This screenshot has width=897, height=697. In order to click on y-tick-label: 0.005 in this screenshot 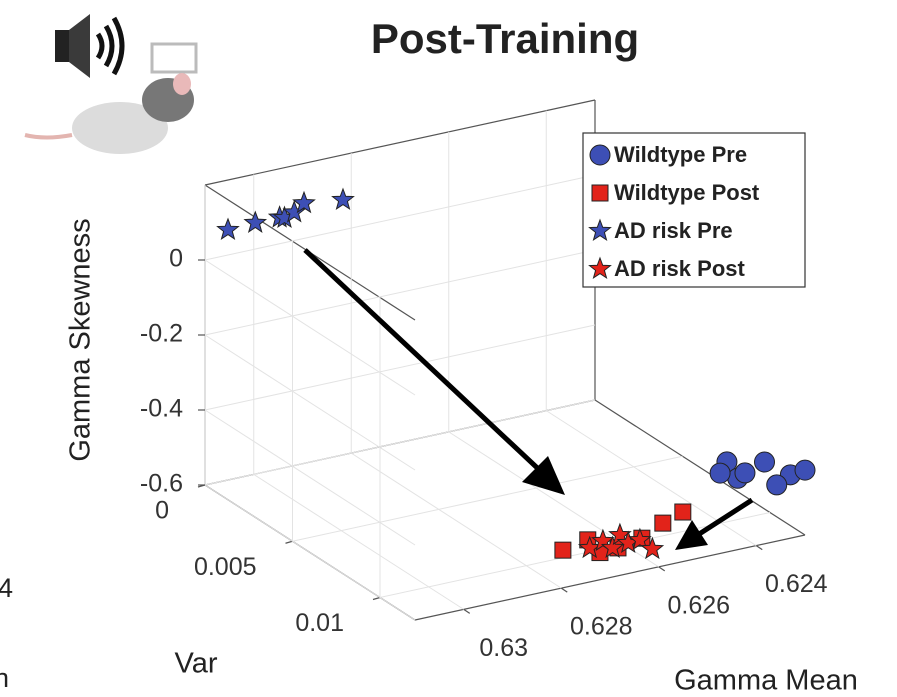, I will do `click(225, 567)`.